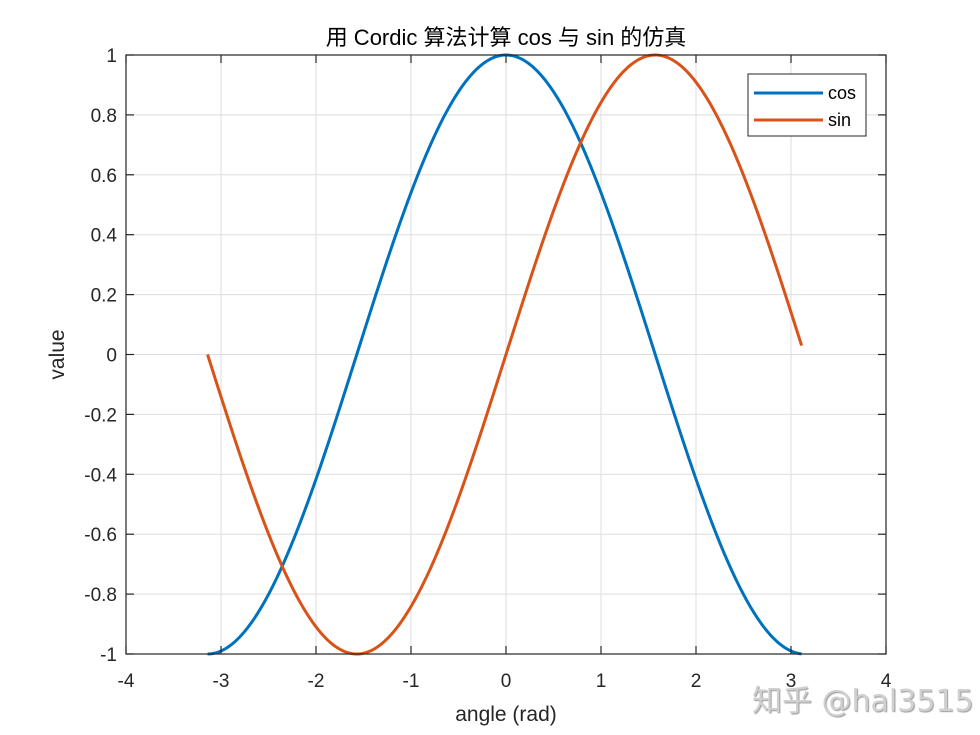 The width and height of the screenshot is (980, 735). I want to click on legend: cos sin, so click(807, 105).